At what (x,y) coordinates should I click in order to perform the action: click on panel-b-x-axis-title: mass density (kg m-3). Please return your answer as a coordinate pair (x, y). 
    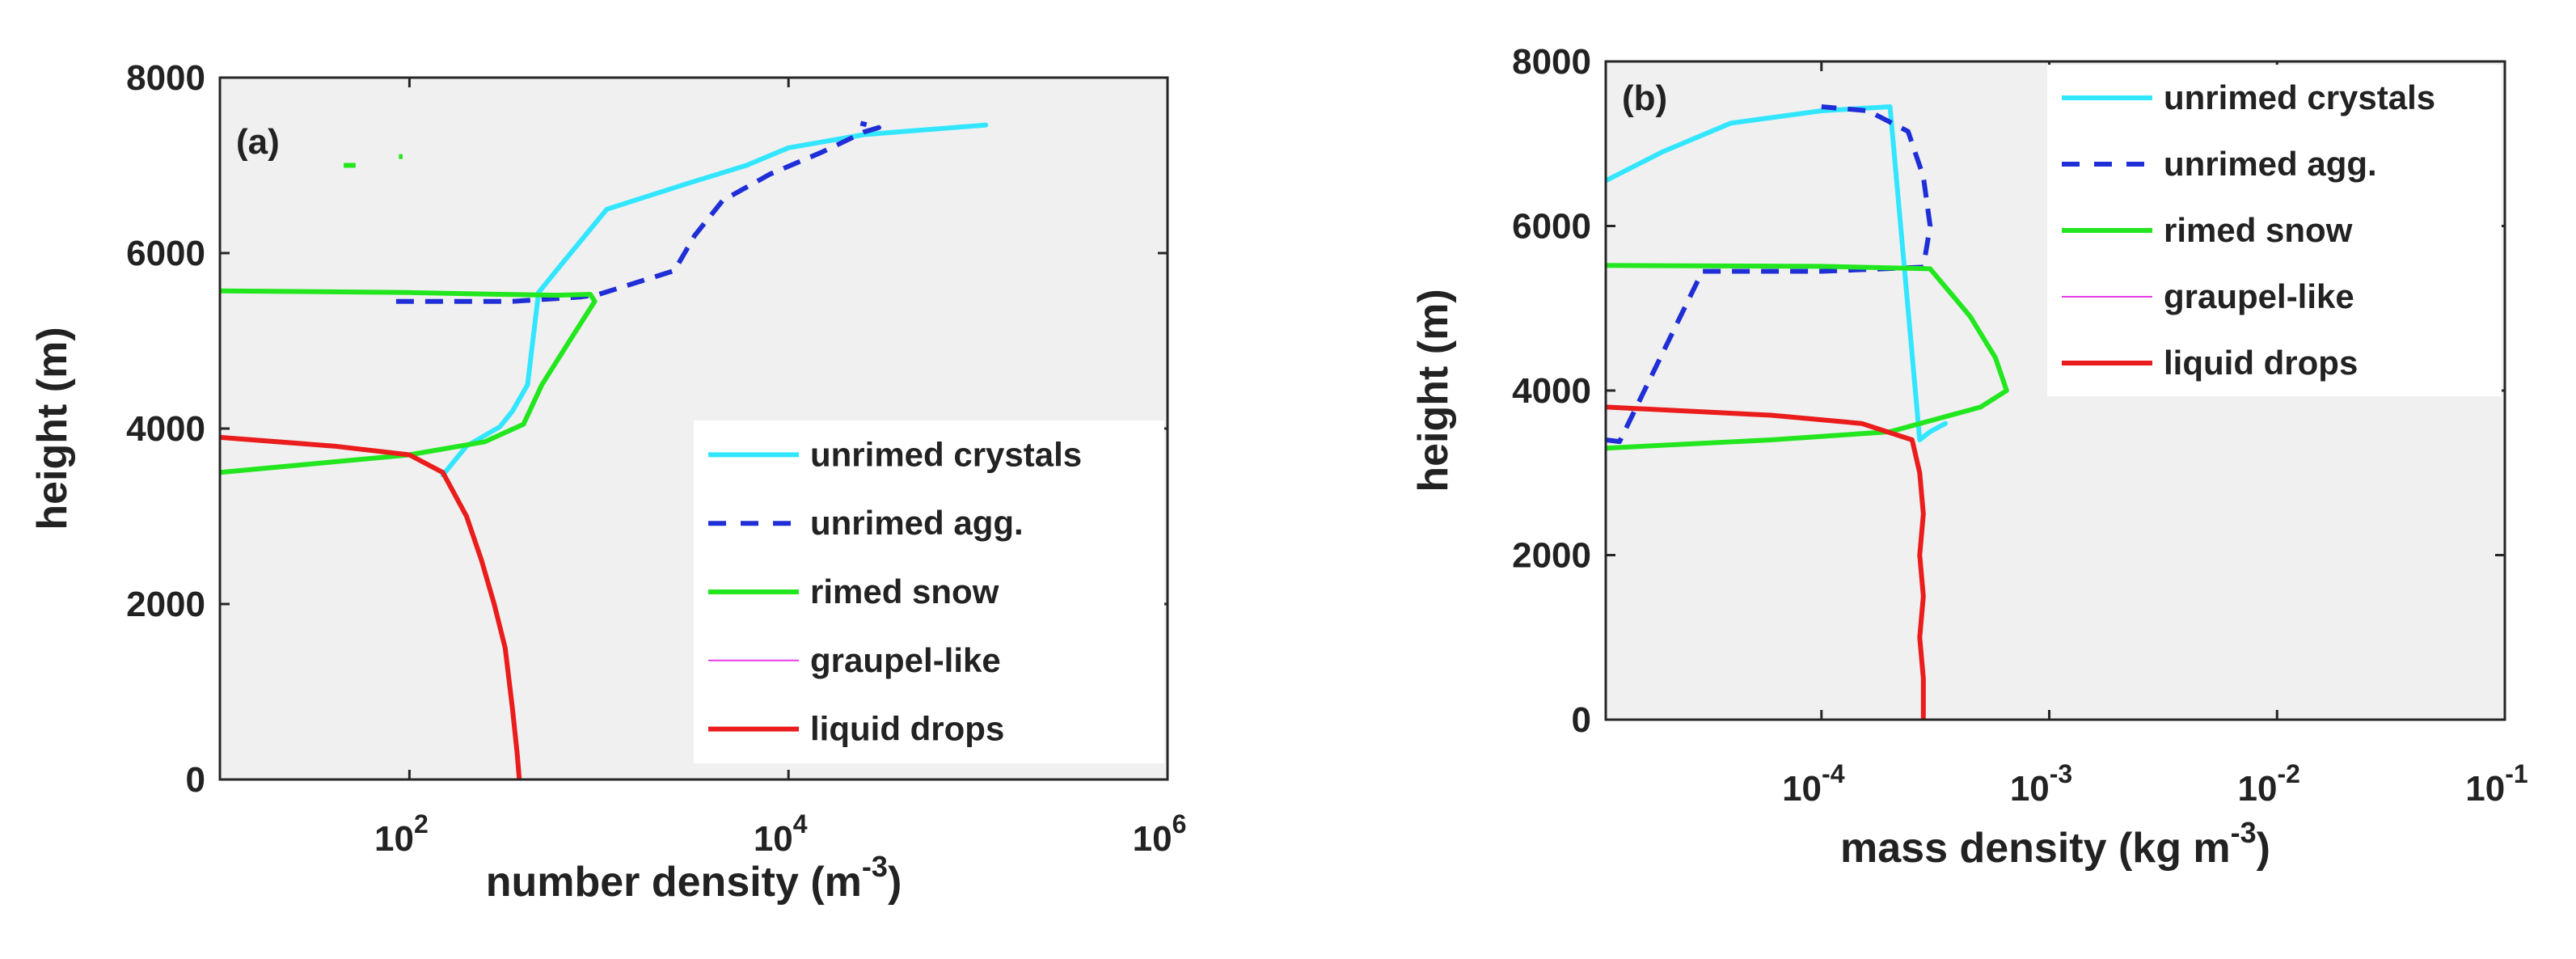
    Looking at the image, I should click on (2055, 844).